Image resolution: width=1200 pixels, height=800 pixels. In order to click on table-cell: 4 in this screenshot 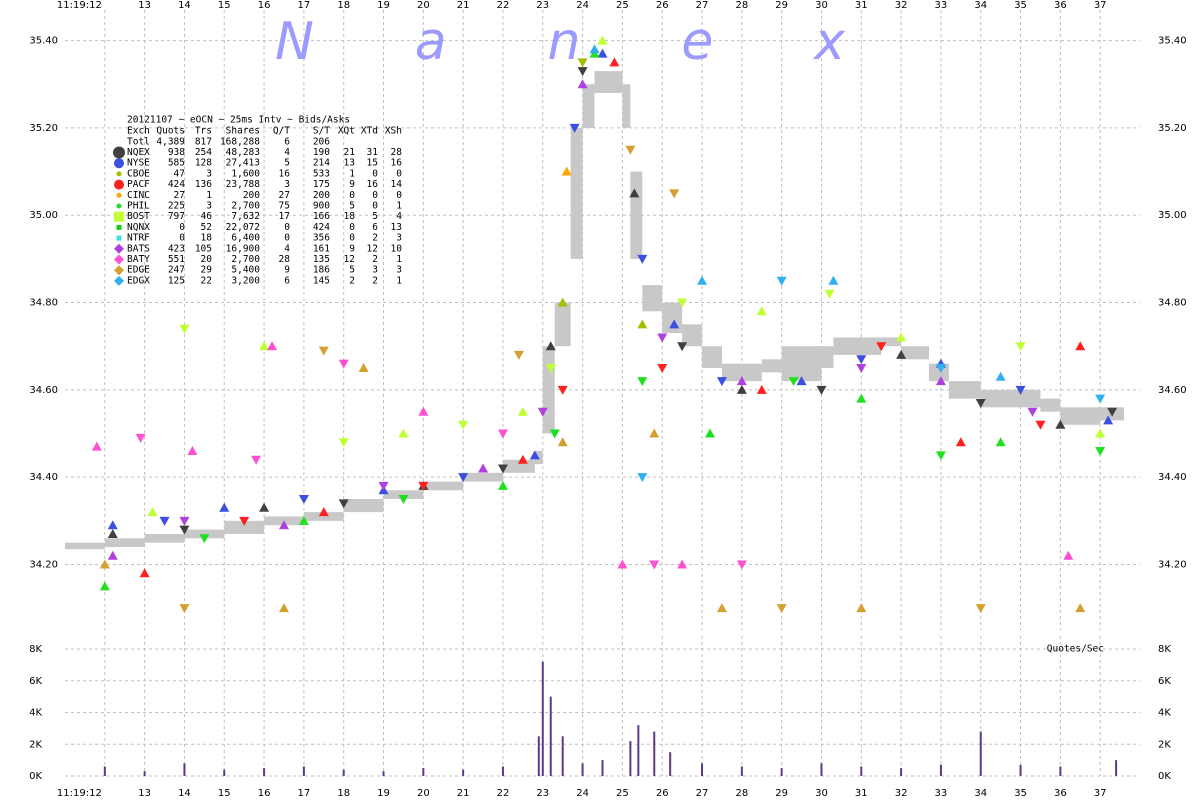, I will do `click(287, 152)`.